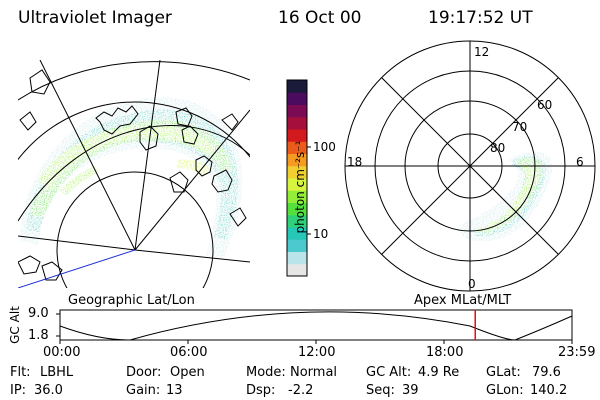 The height and width of the screenshot is (400, 600). I want to click on mlat-label-70: 70, so click(520, 127).